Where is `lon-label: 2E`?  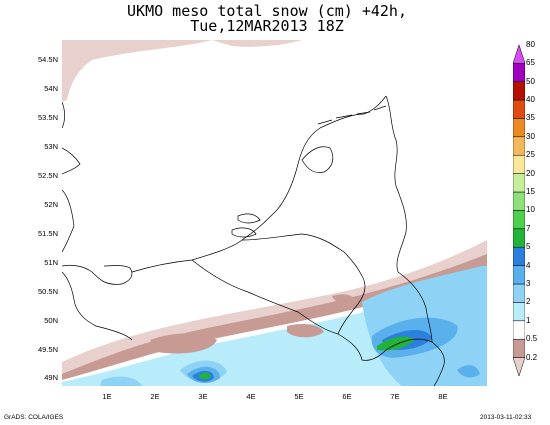 lon-label: 2E is located at coordinates (155, 396).